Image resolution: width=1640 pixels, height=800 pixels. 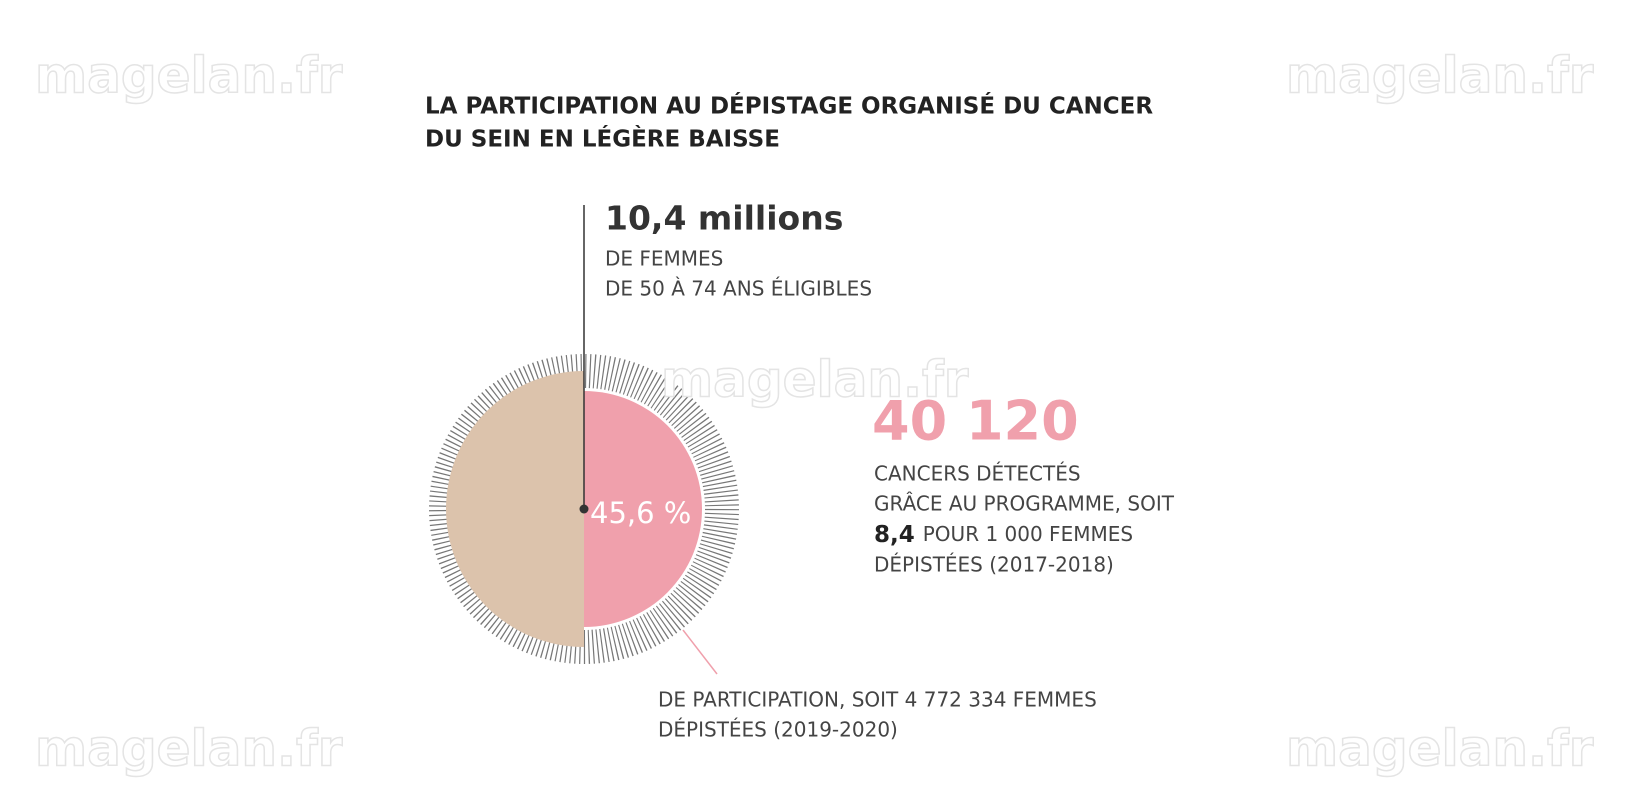 What do you see at coordinates (1028, 534) in the screenshot?
I see `cancers-rate-text: POUR 1 000 FEMMES` at bounding box center [1028, 534].